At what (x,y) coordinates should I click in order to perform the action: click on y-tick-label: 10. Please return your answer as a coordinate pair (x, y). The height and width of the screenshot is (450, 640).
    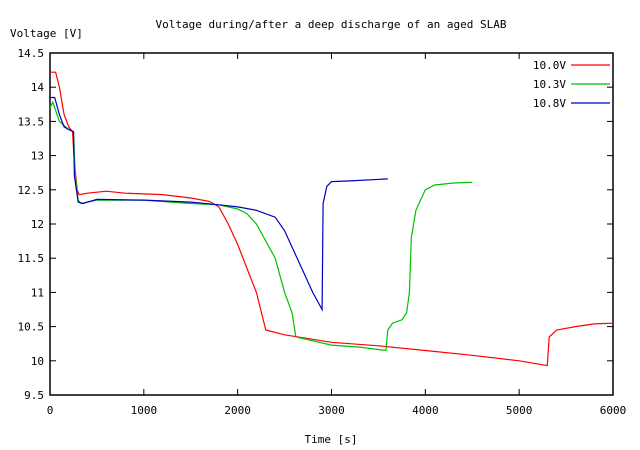
    Looking at the image, I should click on (37, 361).